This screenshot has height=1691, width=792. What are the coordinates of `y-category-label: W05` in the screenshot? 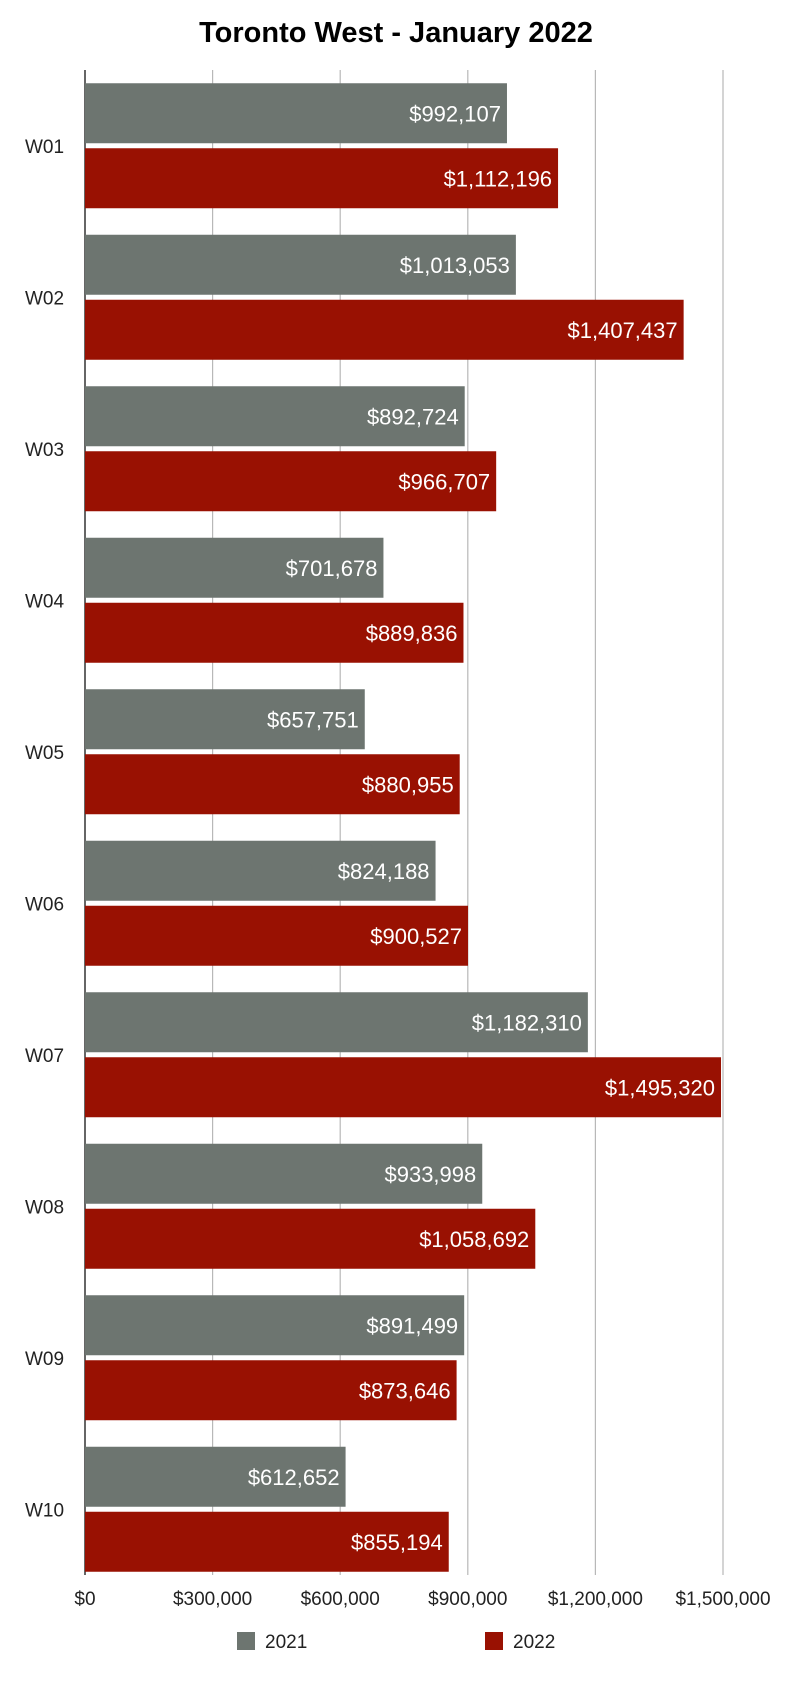 It's located at (44, 753).